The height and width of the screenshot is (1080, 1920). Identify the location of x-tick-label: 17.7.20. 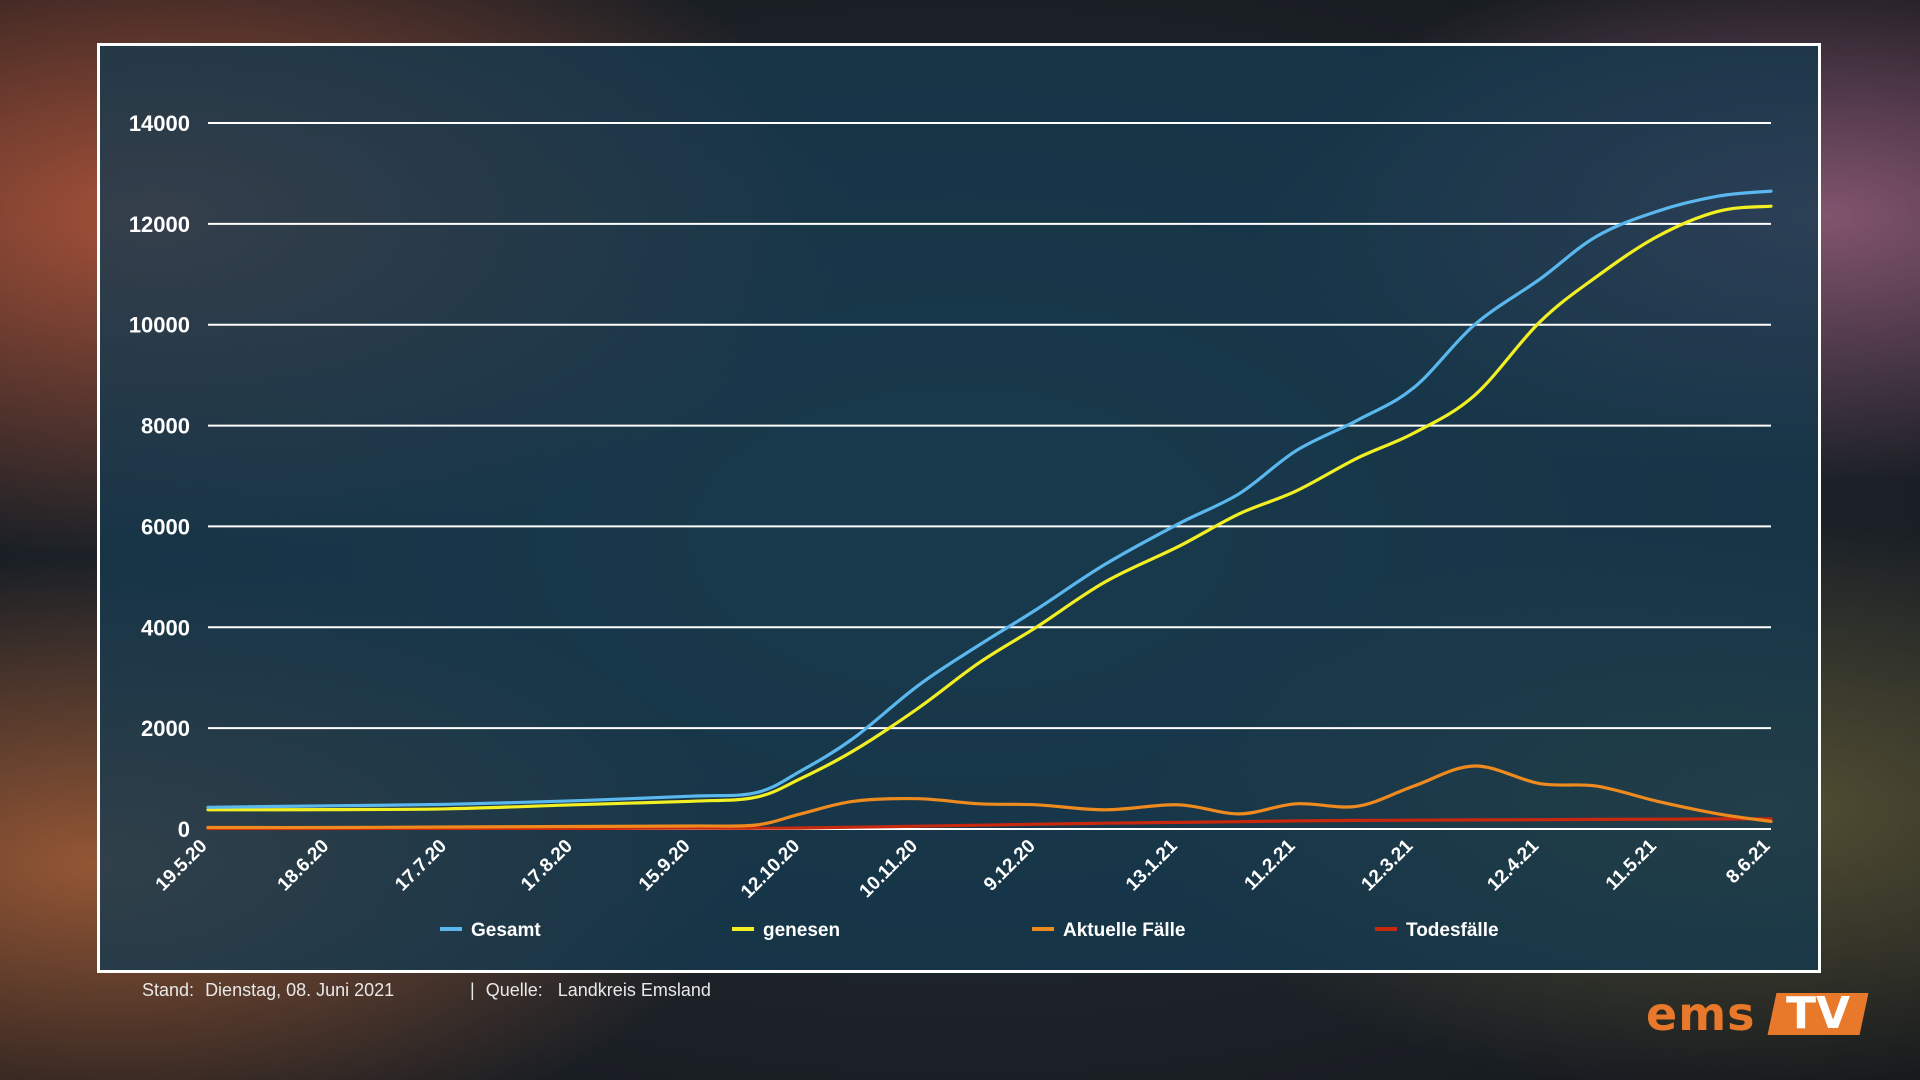
(421, 866).